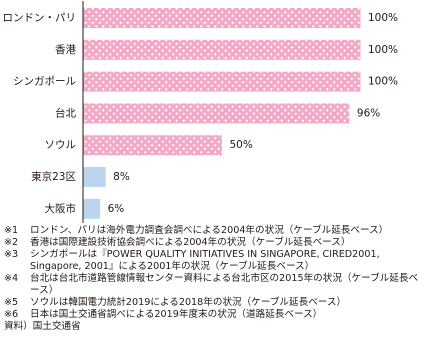 Image resolution: width=424 pixels, height=346 pixels. What do you see at coordinates (11, 314) in the screenshot?
I see `footnote-mark: ※6` at bounding box center [11, 314].